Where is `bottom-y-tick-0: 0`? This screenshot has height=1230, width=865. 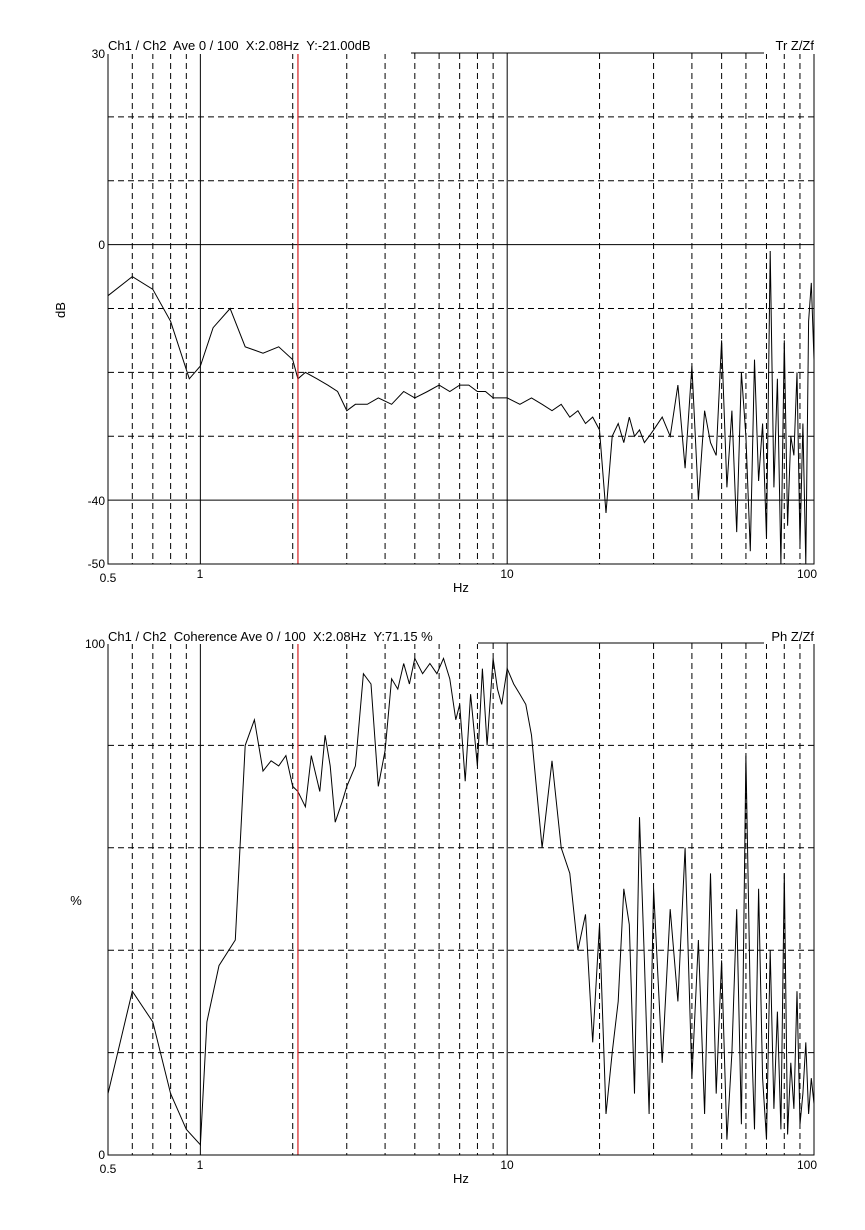
bottom-y-tick-0: 0 is located at coordinates (101, 1155).